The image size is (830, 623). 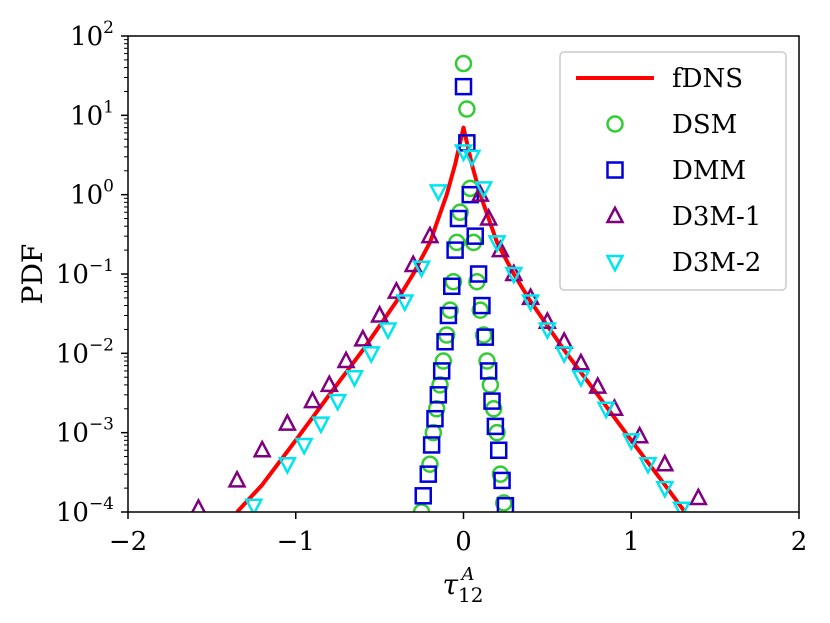 I want to click on legend: fDNS DSM DMM D3M-1 D3M-2, so click(x=673, y=171).